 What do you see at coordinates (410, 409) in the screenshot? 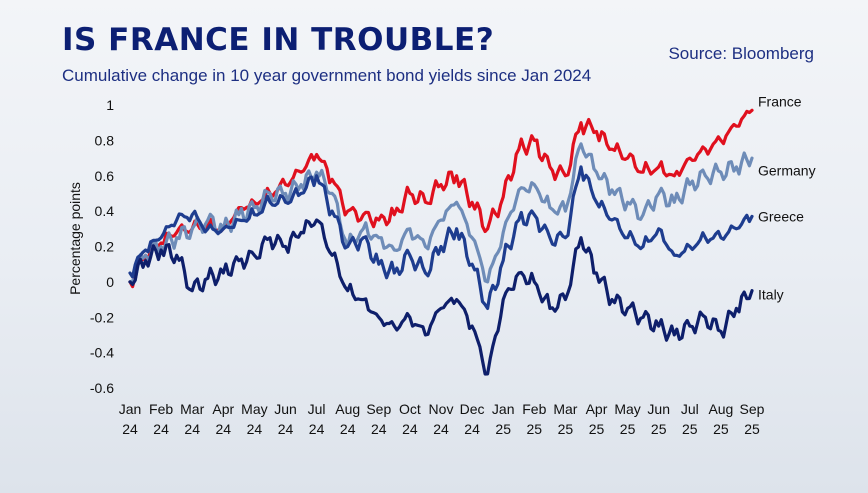
I see `x-tick-month: Oct` at bounding box center [410, 409].